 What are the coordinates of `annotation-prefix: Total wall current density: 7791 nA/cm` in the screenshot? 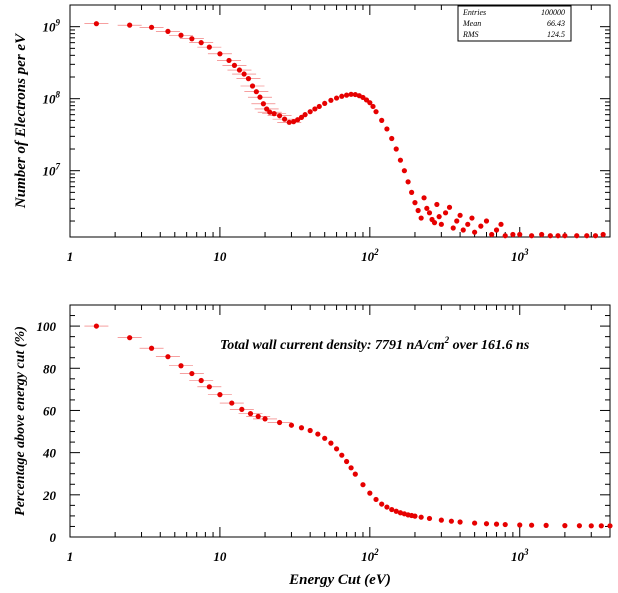 It's located at (332, 345).